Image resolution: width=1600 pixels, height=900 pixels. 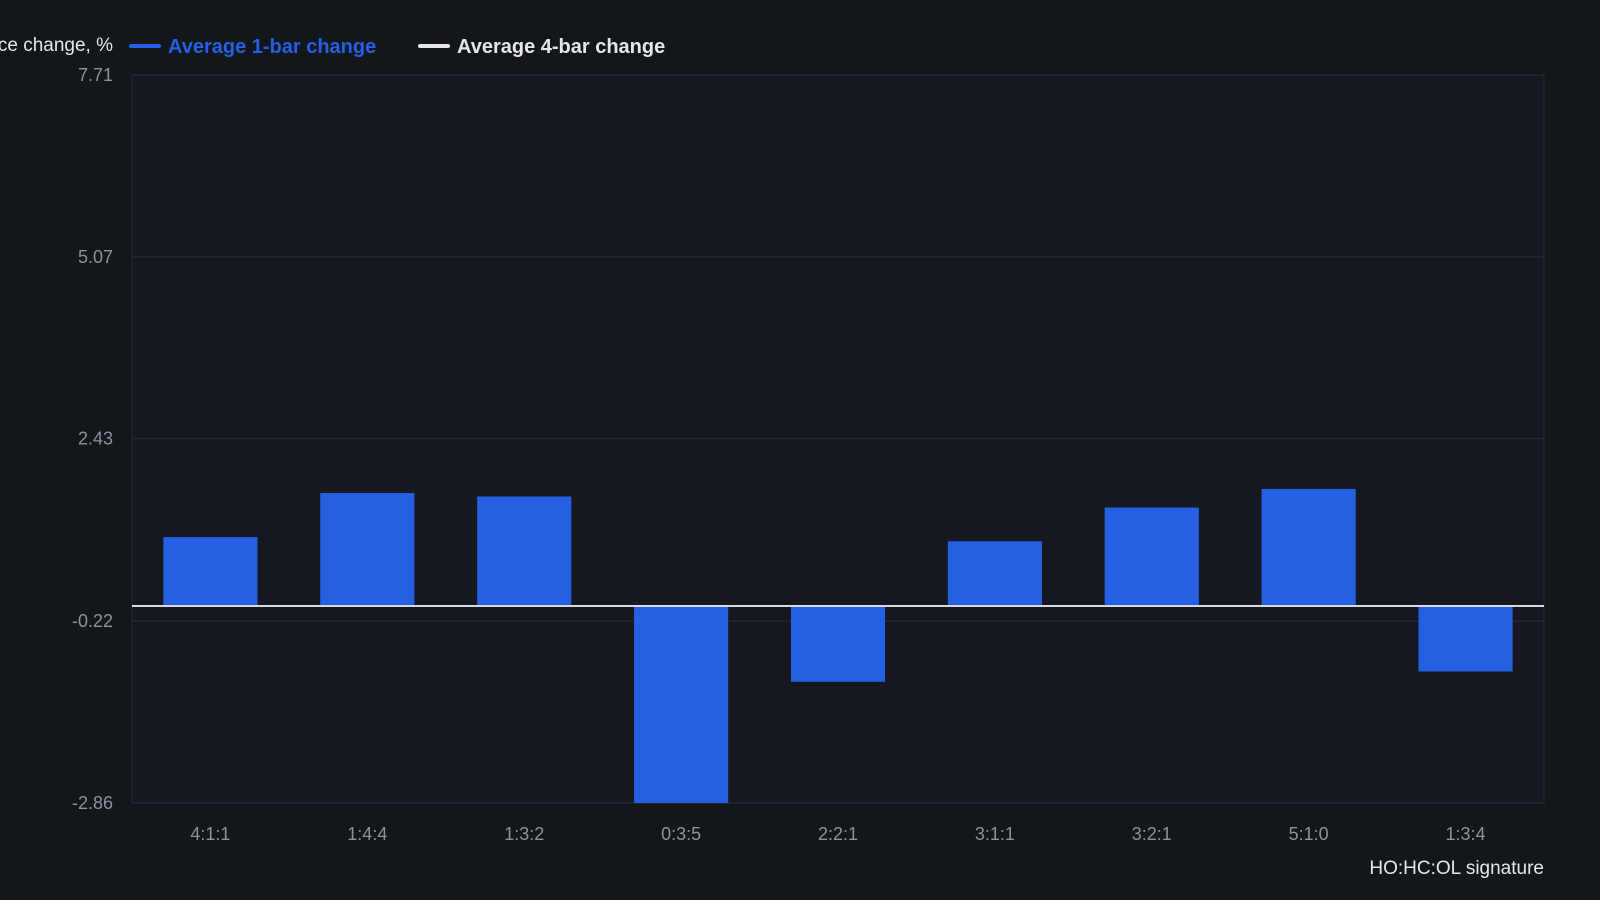 What do you see at coordinates (95, 257) in the screenshot?
I see `y-tick-label: 5.07` at bounding box center [95, 257].